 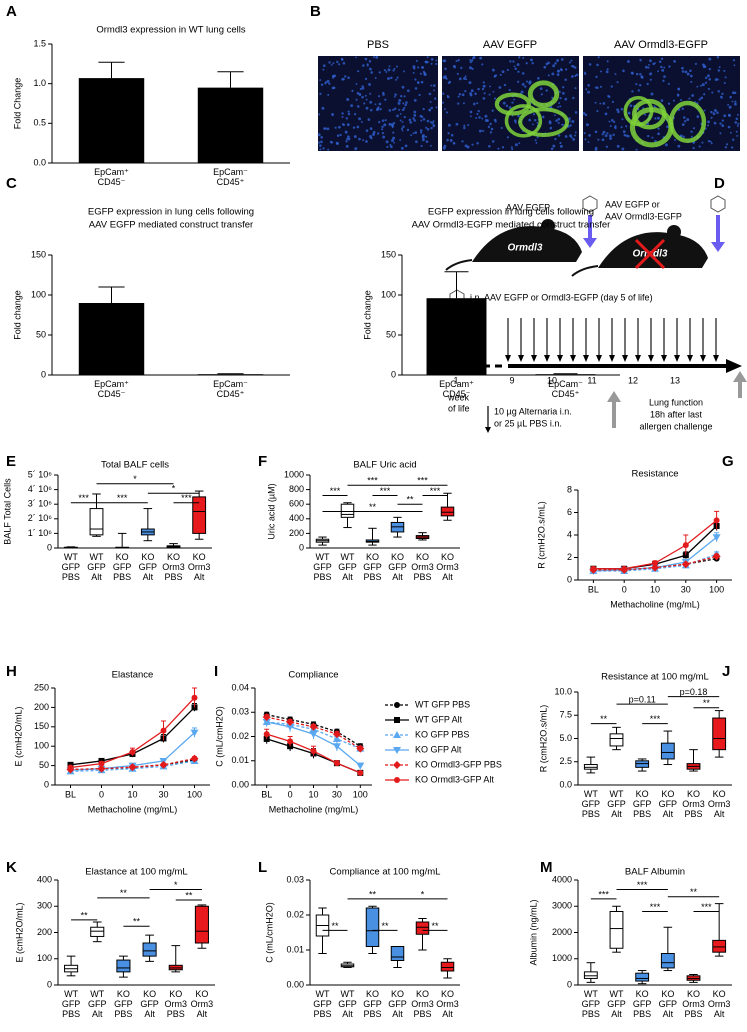 What do you see at coordinates (533, 411) in the screenshot?
I see `challenge-text: 10 µg Alternaria i.n.` at bounding box center [533, 411].